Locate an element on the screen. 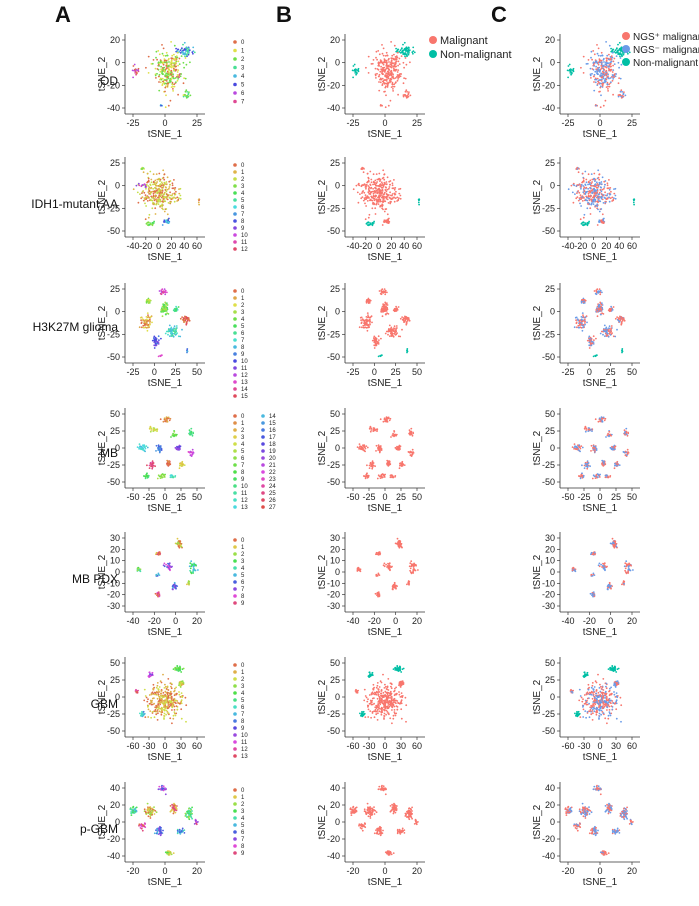  x-tick-label: 25 is located at coordinates (197, 123).